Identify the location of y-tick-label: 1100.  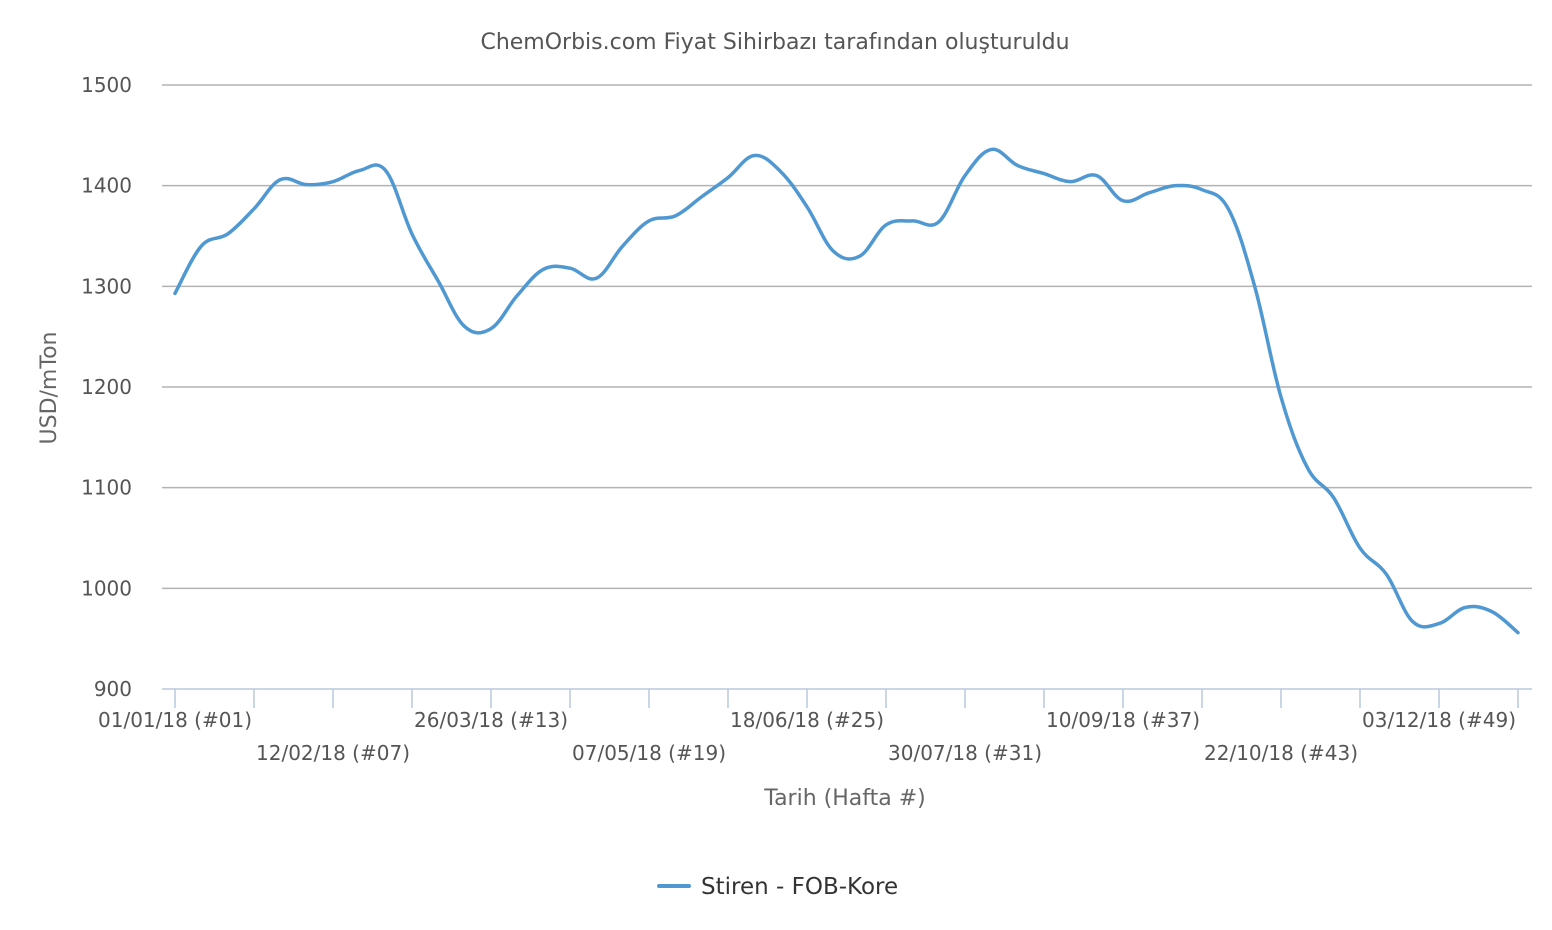
(106, 488).